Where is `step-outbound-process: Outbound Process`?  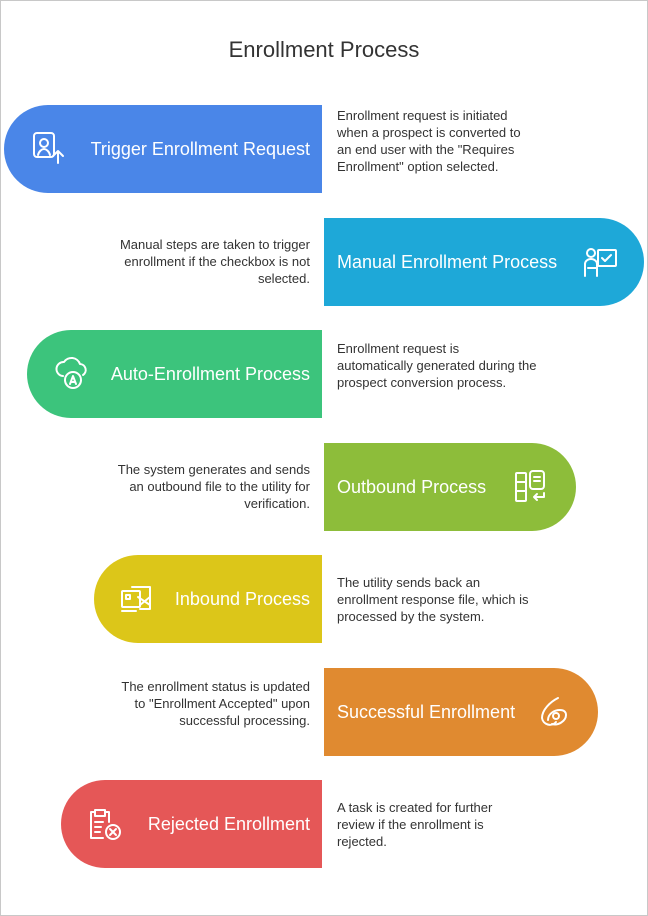
step-outbound-process: Outbound Process is located at coordinates (450, 487).